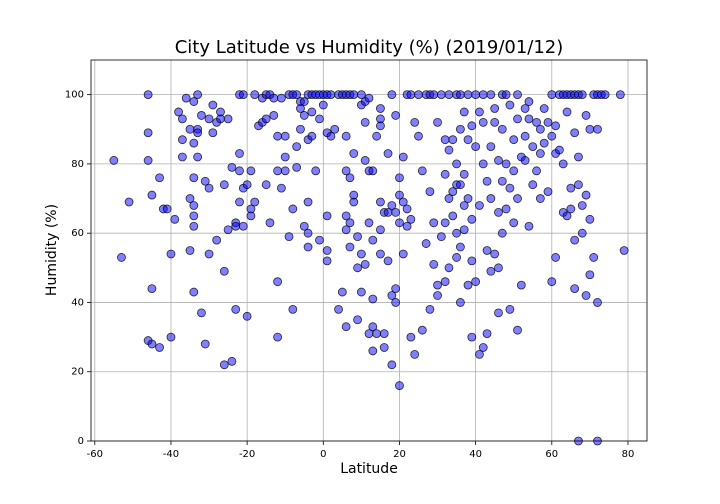 The width and height of the screenshot is (720, 504). I want to click on y-tick-label: 0, so click(81, 441).